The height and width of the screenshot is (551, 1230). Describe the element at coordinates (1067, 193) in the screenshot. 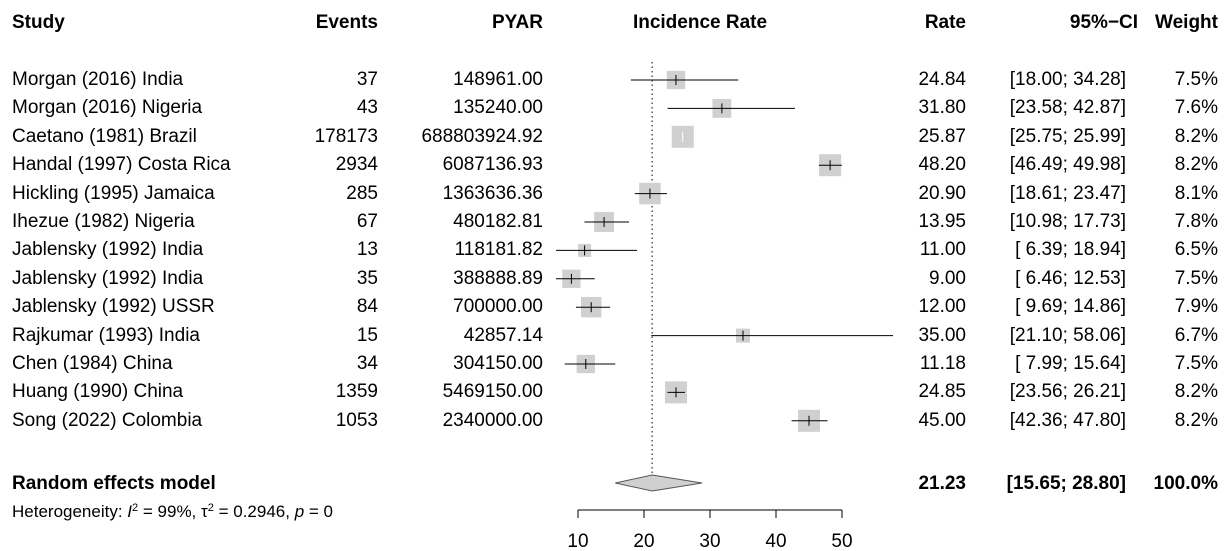

I see `study-ci: [18.61; 23.47]` at that location.